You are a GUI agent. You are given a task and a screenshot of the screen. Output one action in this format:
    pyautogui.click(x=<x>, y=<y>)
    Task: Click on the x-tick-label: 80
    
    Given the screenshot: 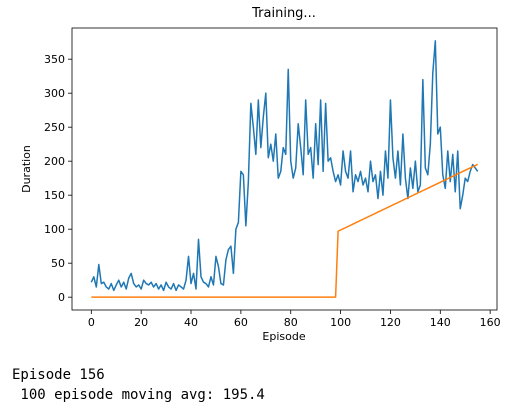 What is the action you would take?
    pyautogui.click(x=291, y=322)
    